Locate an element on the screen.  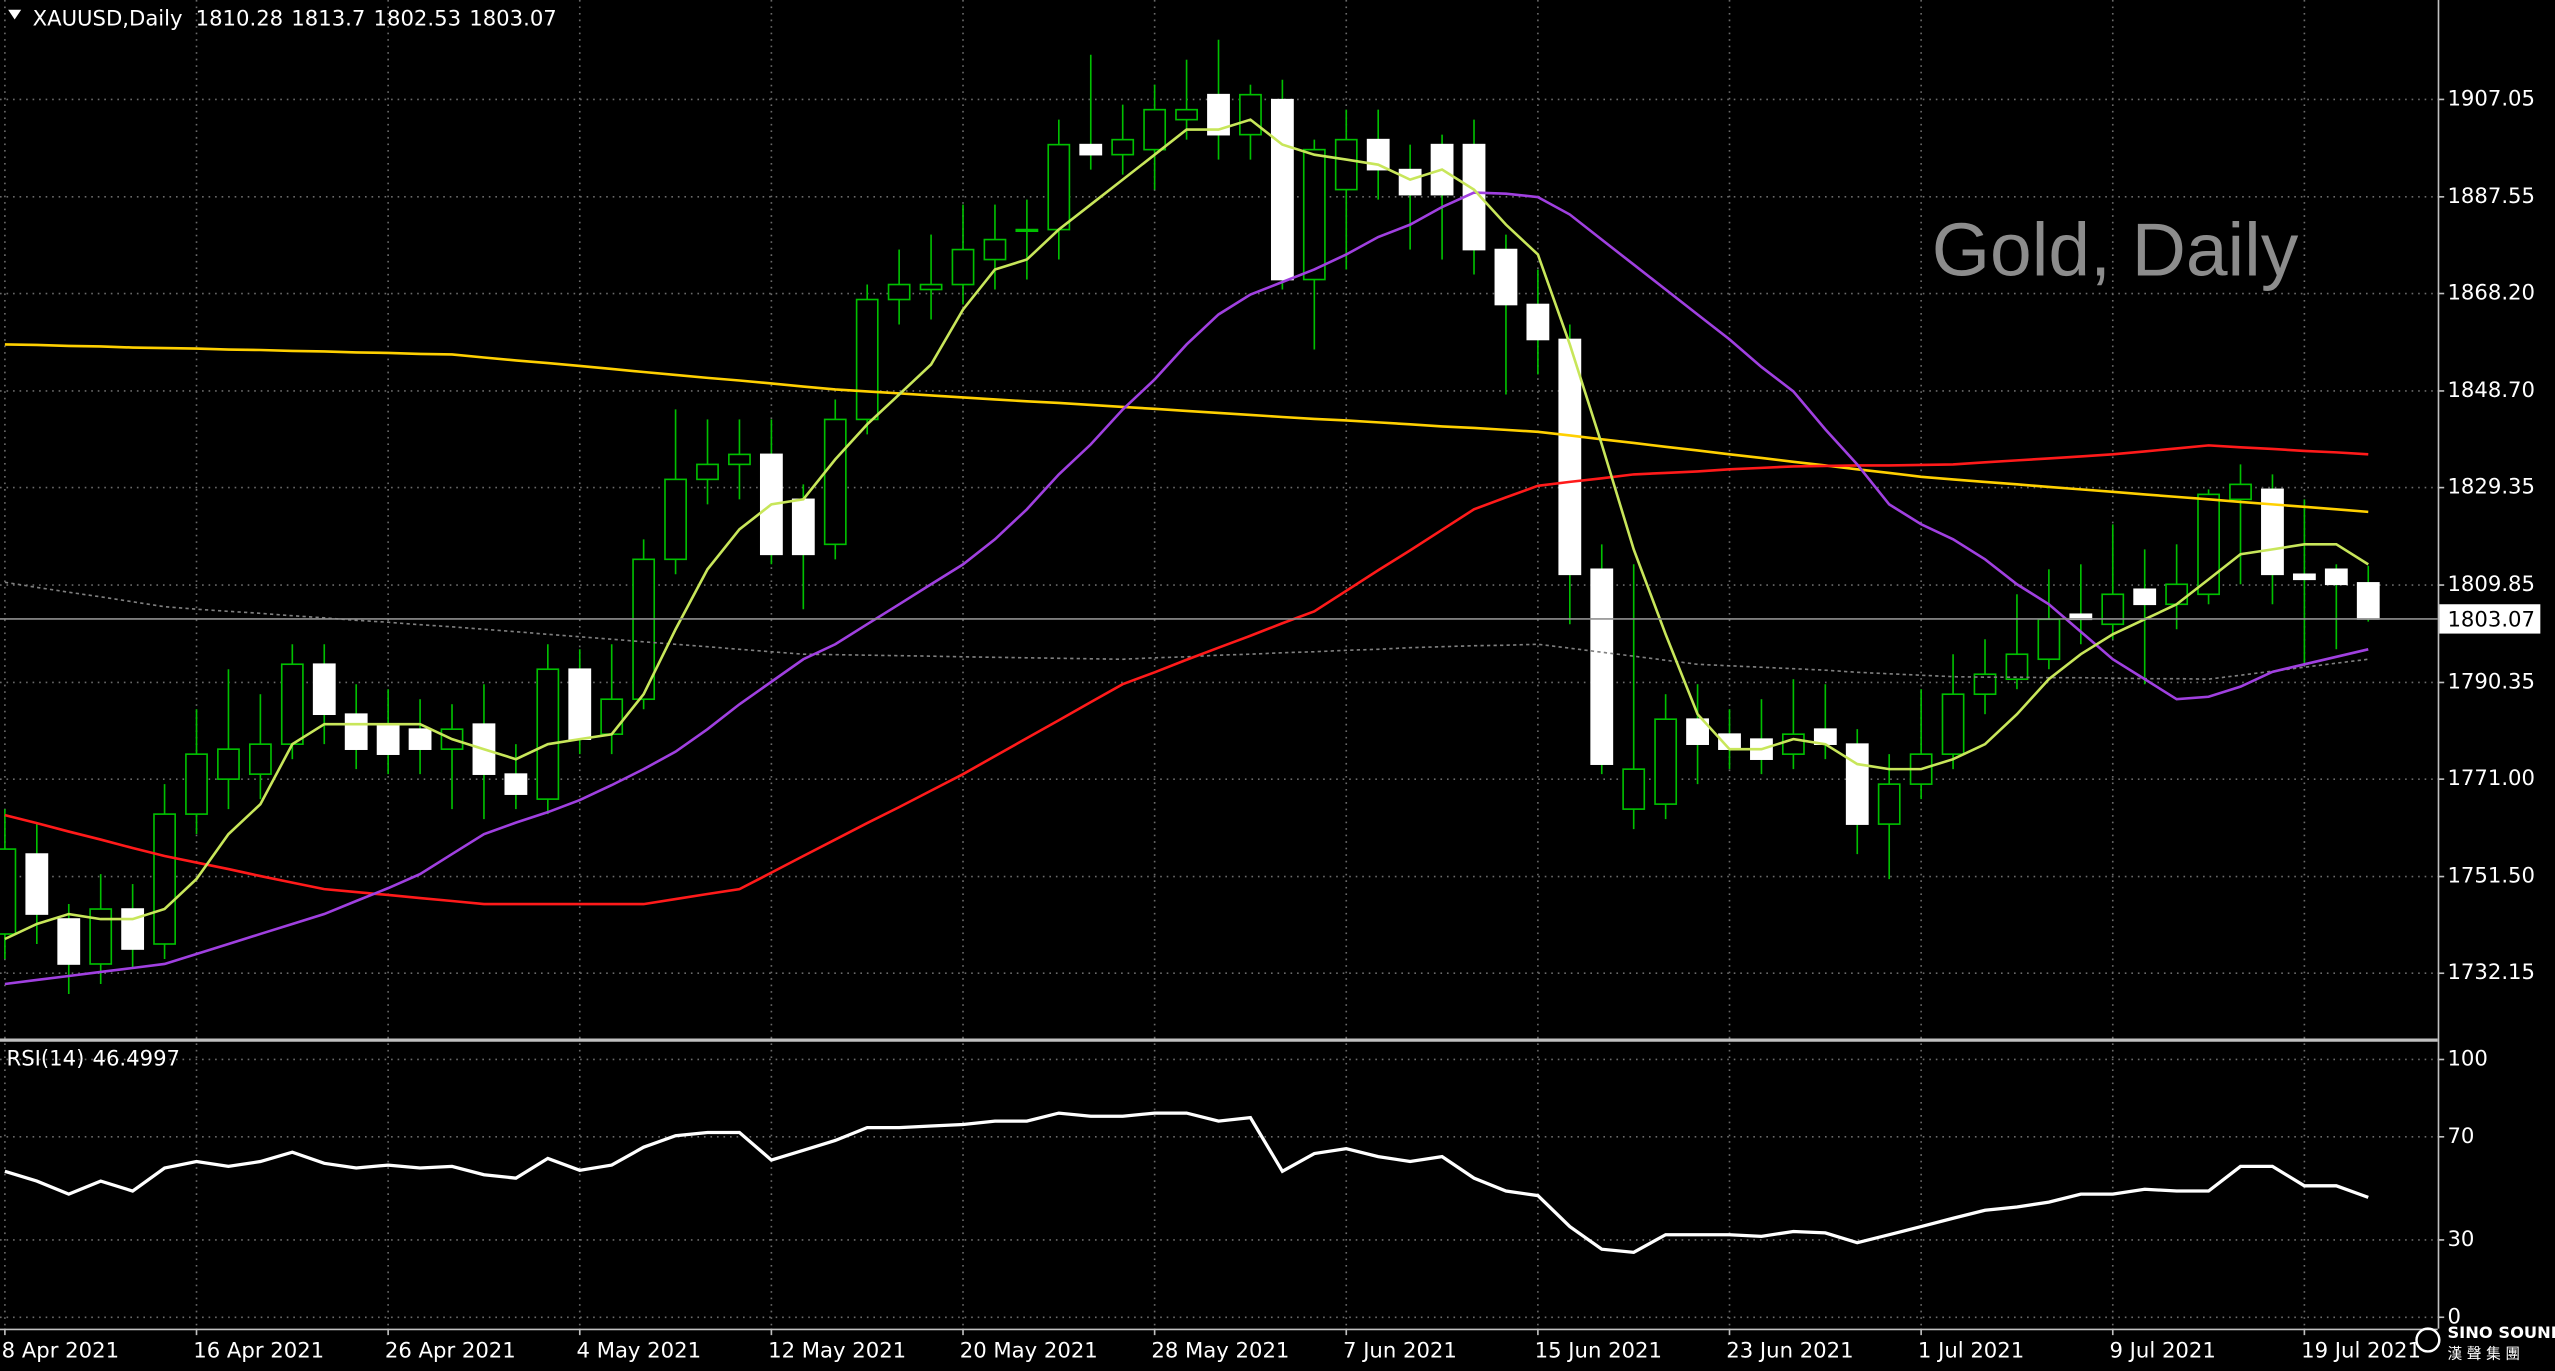
y-tick-label: 1771.00 is located at coordinates (2491, 777).